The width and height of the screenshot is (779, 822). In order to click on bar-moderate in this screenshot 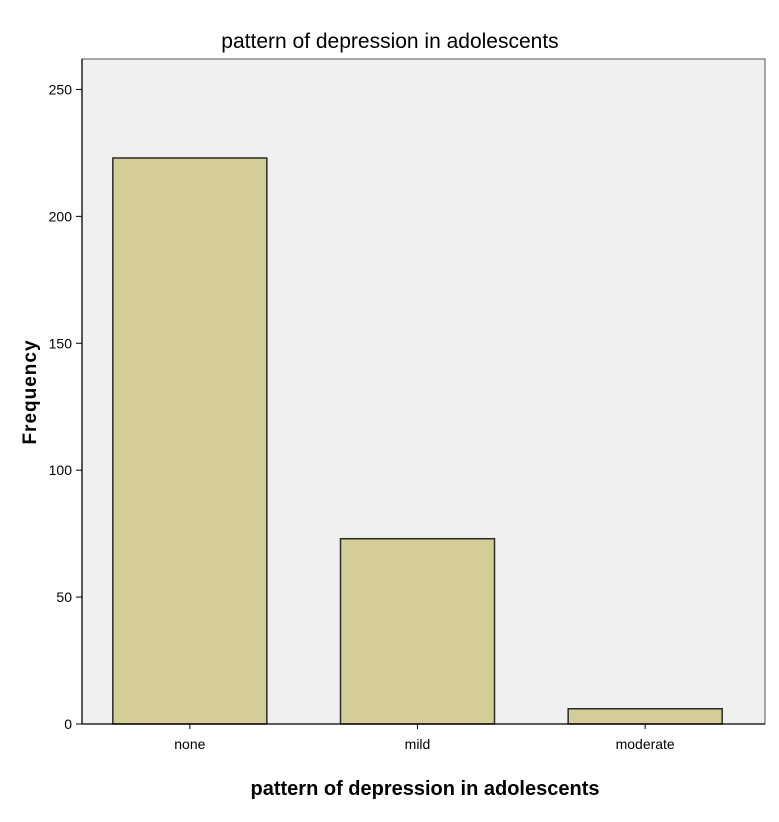, I will do `click(645, 716)`.